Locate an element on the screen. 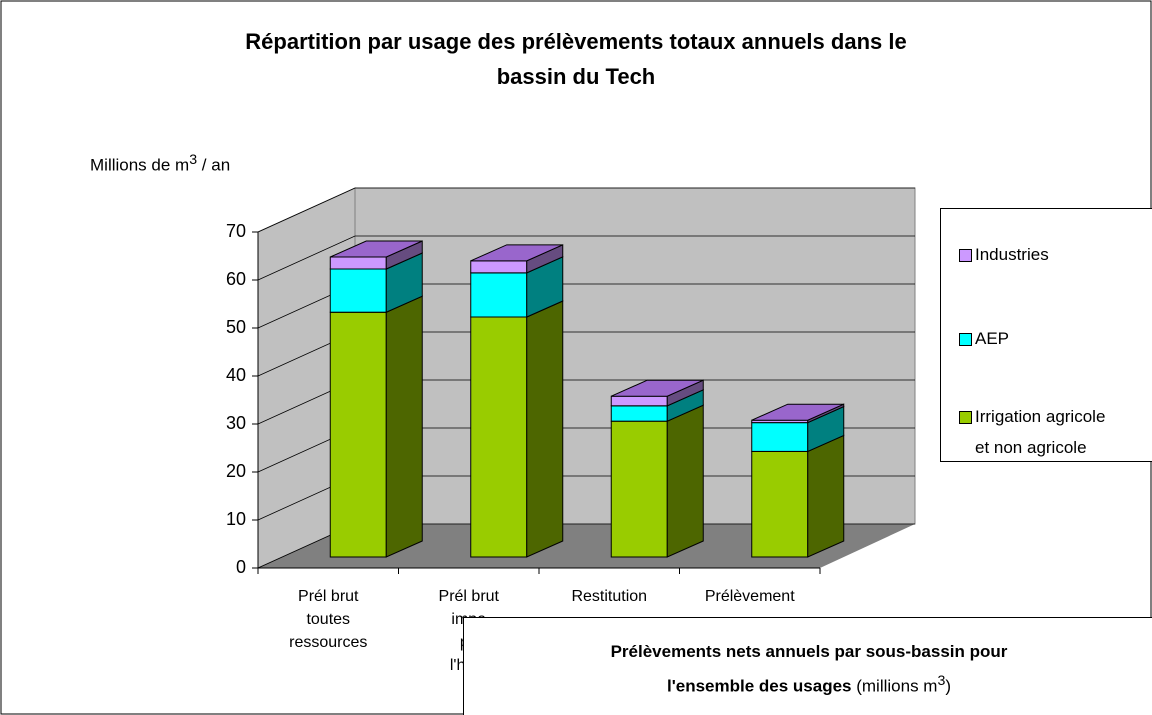 This screenshot has height=715, width=1152. y-tick-label: 20 is located at coordinates (236, 471).